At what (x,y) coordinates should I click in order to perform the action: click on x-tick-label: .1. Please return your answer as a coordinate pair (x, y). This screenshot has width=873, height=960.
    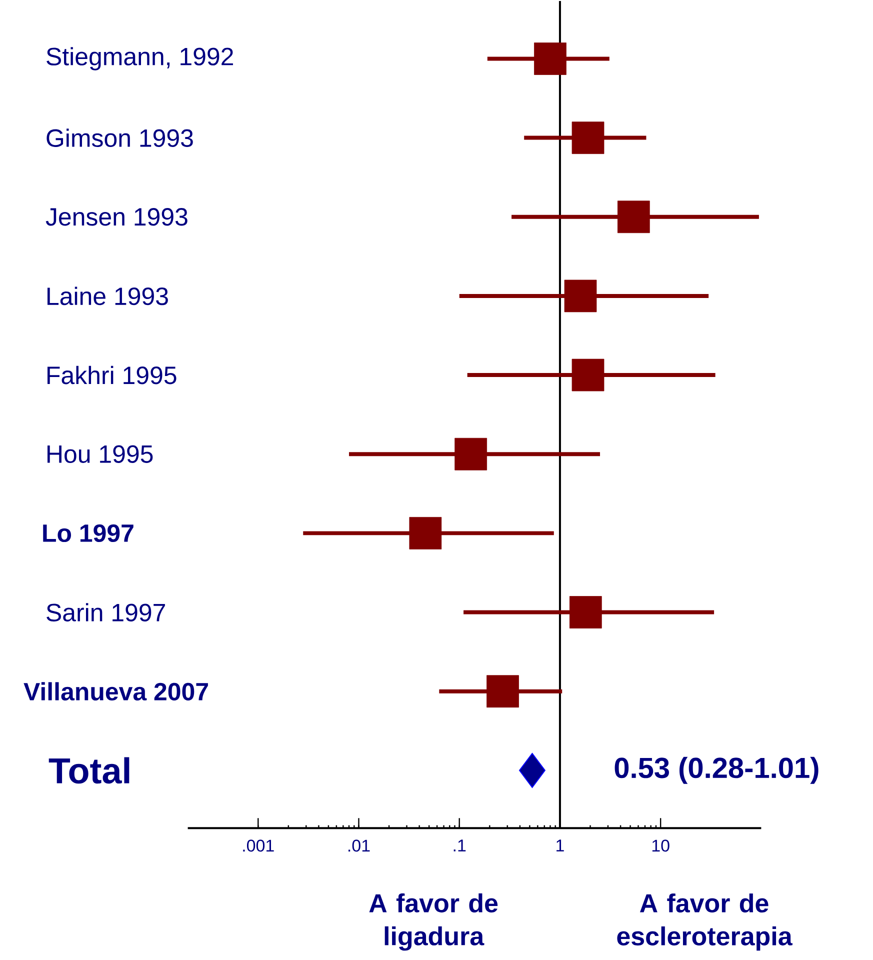
    Looking at the image, I should click on (460, 846).